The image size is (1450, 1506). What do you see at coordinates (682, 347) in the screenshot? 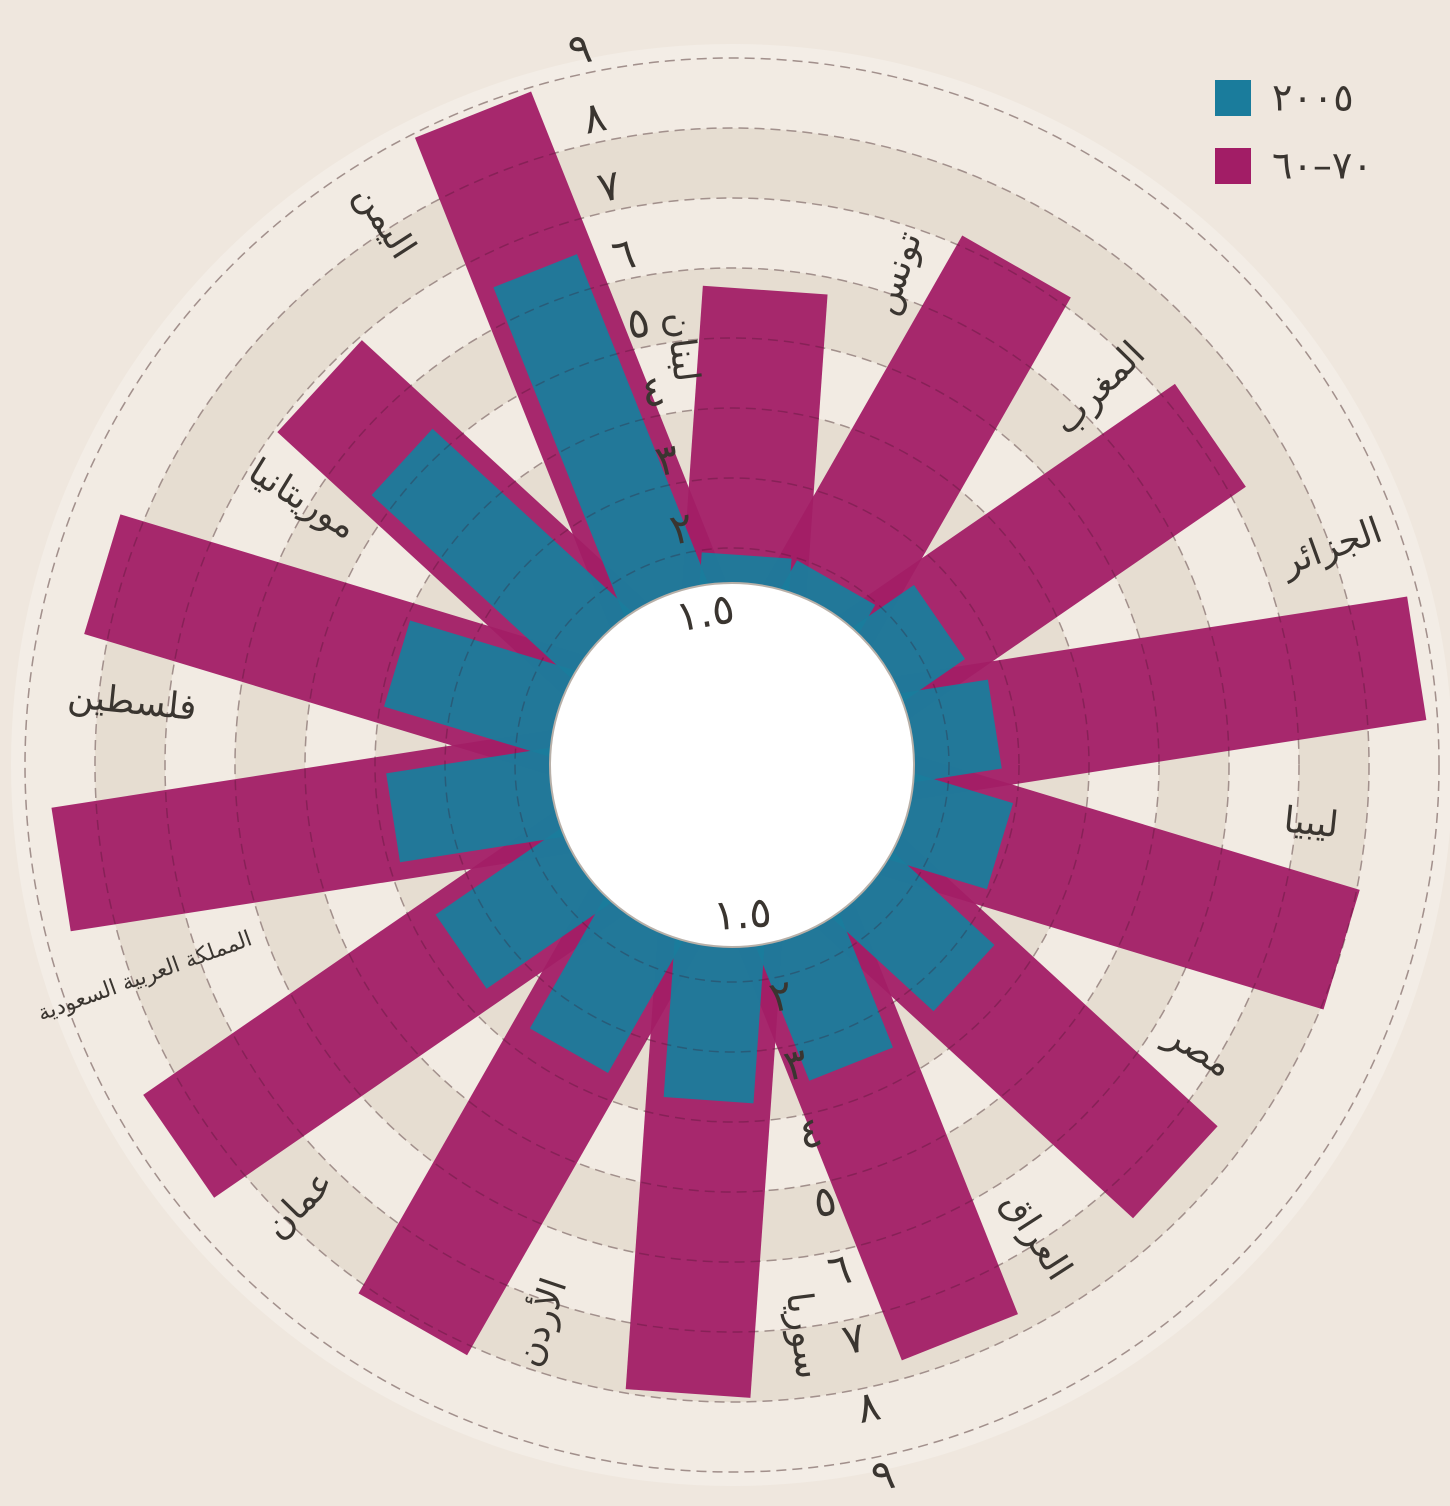
I see `category-label: لبنان` at bounding box center [682, 347].